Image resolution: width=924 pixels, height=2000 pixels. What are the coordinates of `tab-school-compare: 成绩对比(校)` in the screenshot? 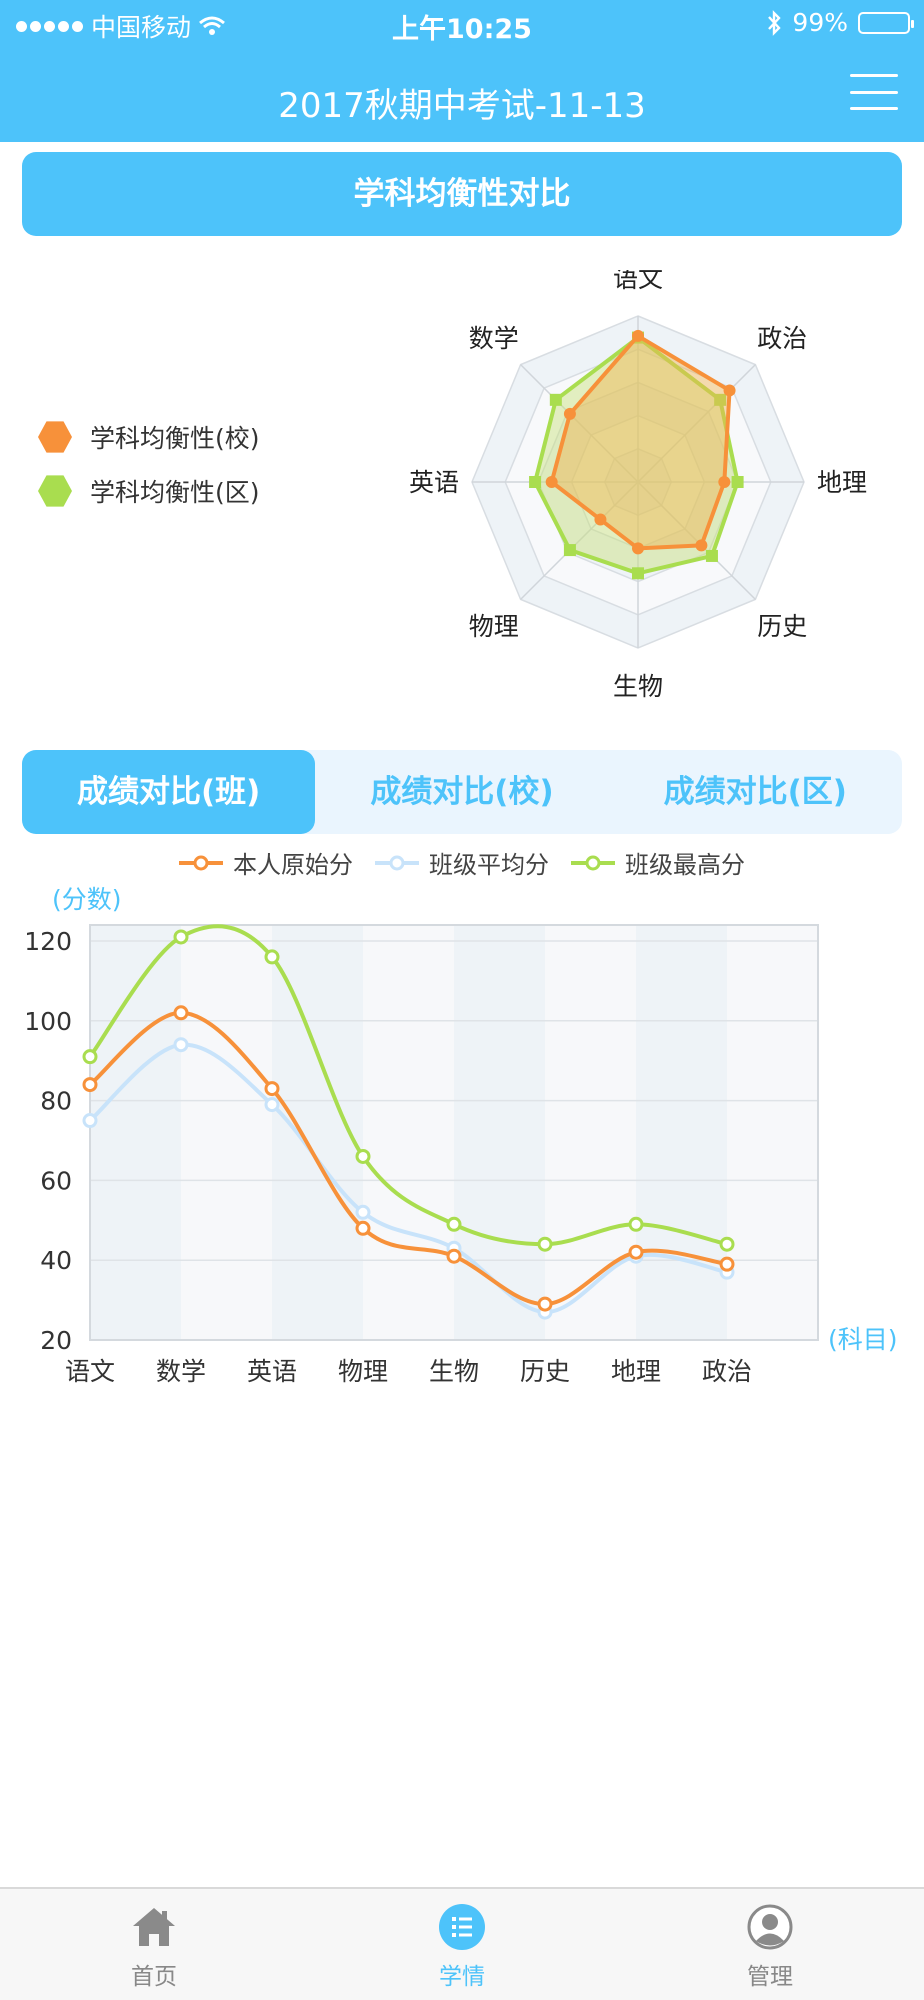 It's located at (462, 792).